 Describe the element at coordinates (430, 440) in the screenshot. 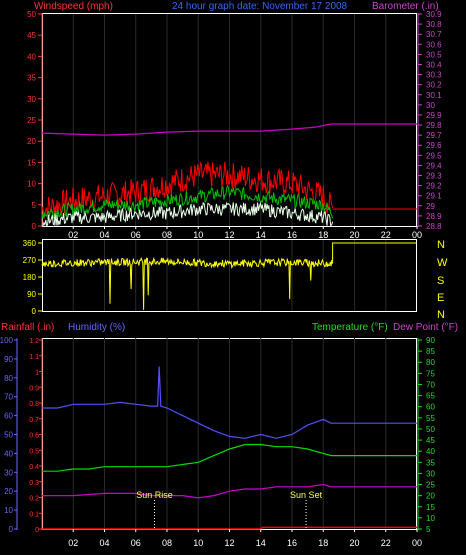

I see `temperature-tick-label: 45` at that location.